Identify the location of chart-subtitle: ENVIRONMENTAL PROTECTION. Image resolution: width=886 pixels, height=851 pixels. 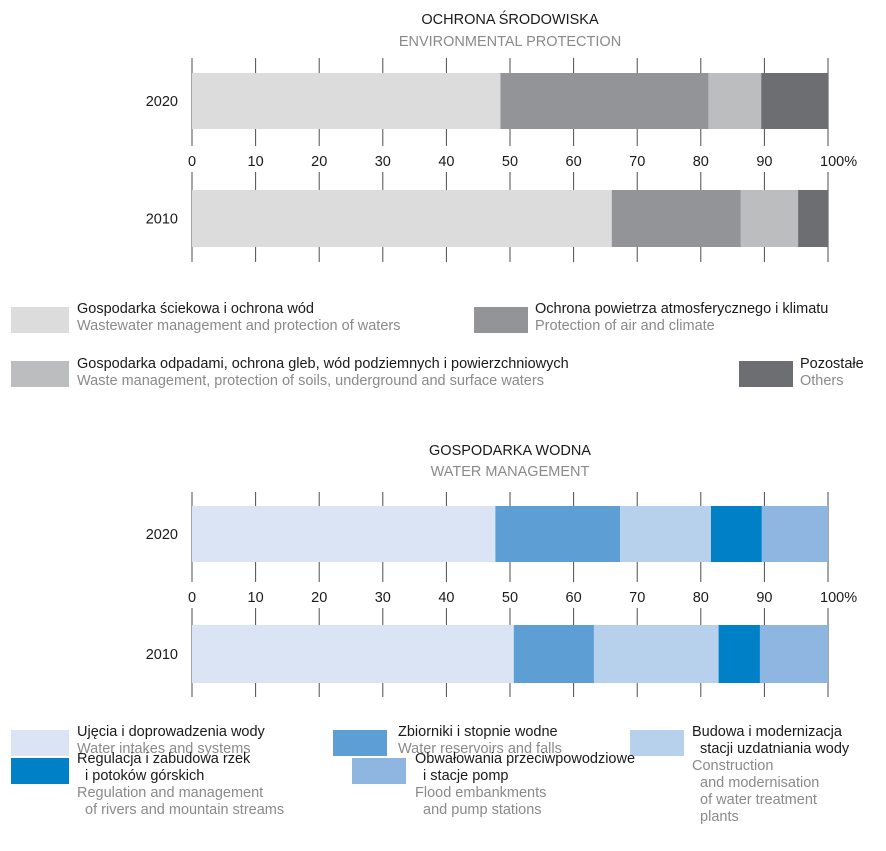
(510, 42).